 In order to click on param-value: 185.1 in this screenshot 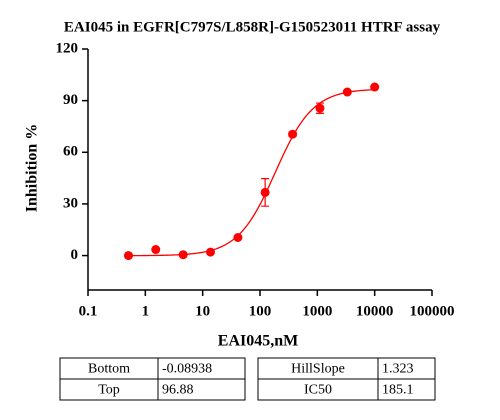, I will do `click(398, 390)`.